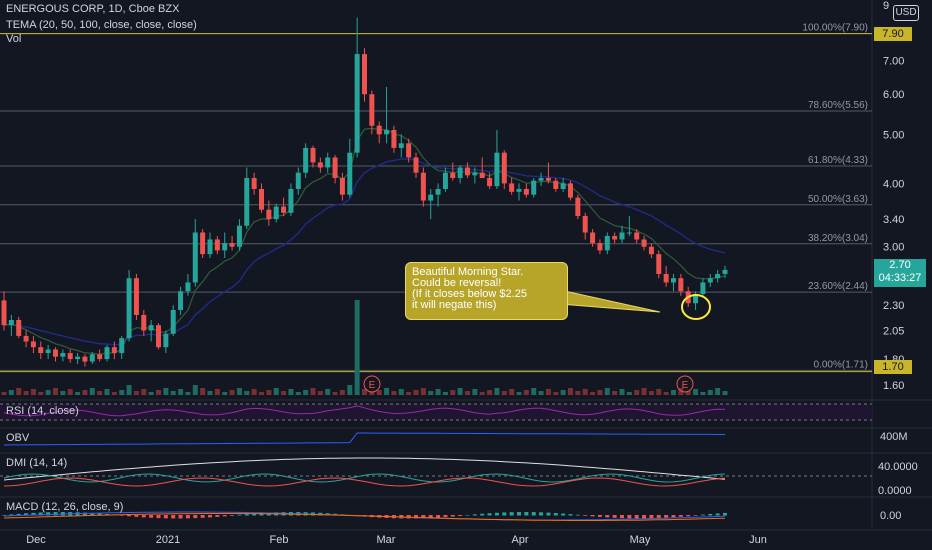  I want to click on di-minus-line, so click(364, 482).